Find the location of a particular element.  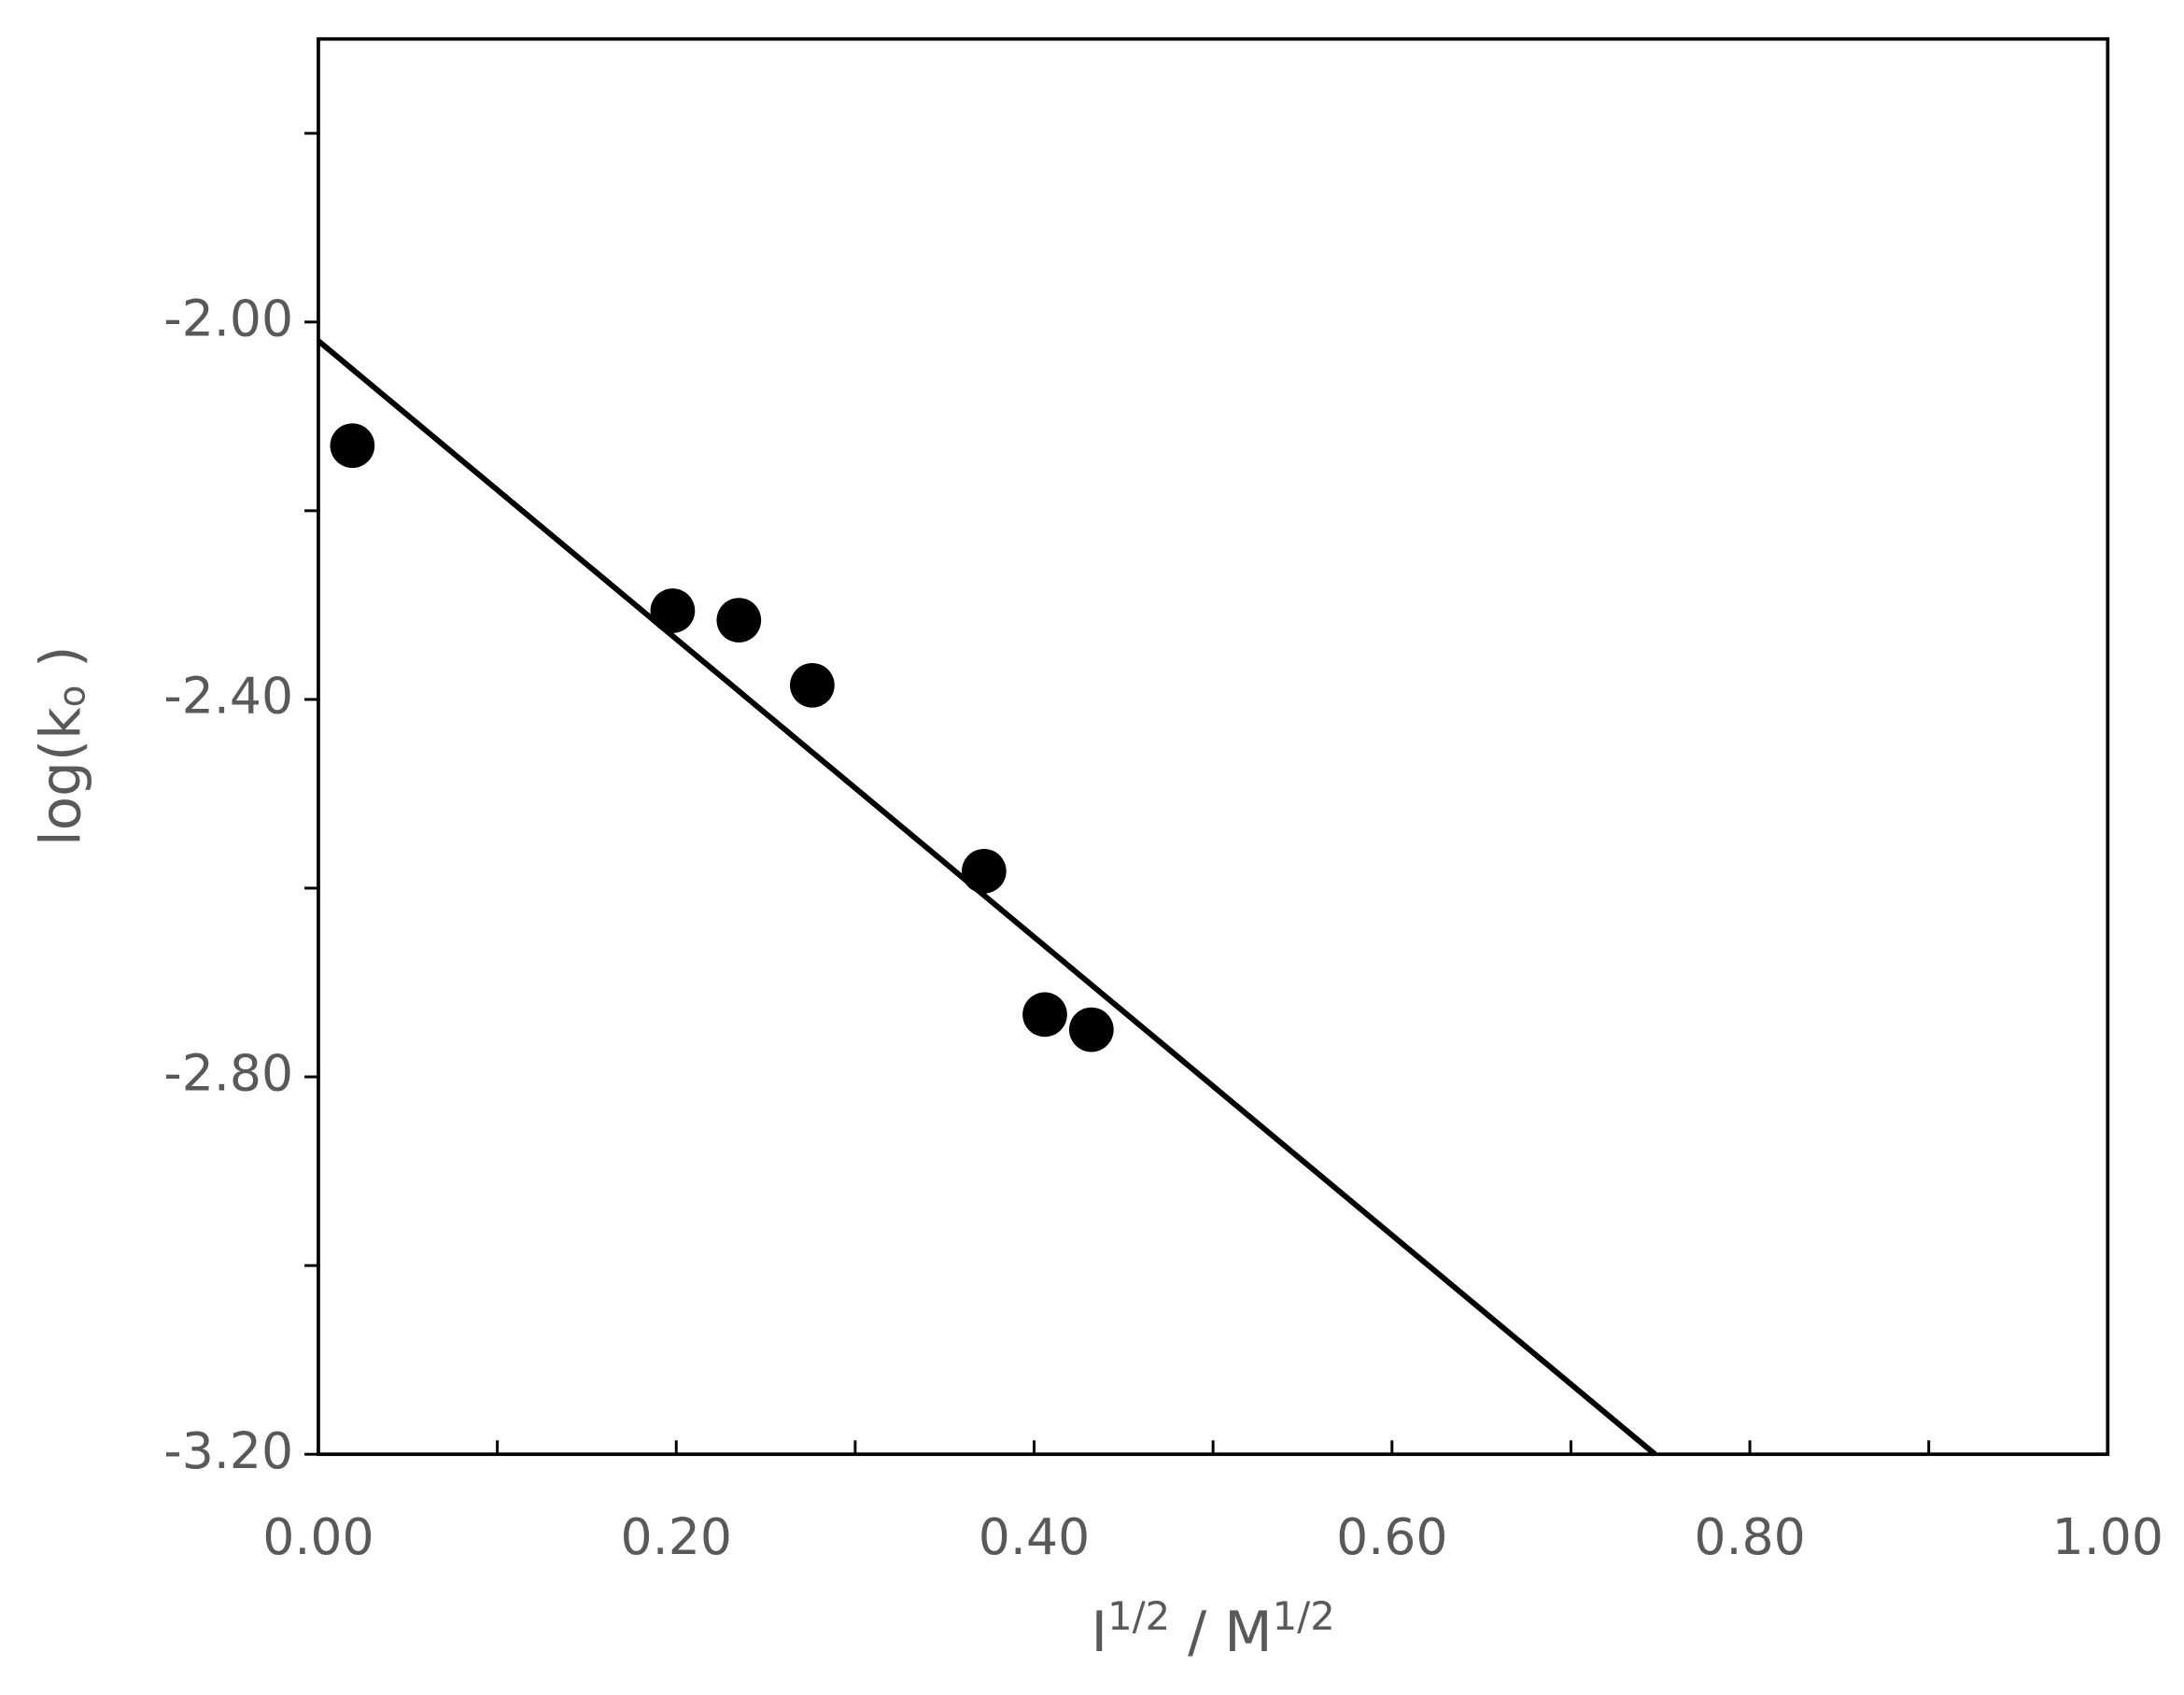

x-tick-label: 0.60 is located at coordinates (1391, 1537).